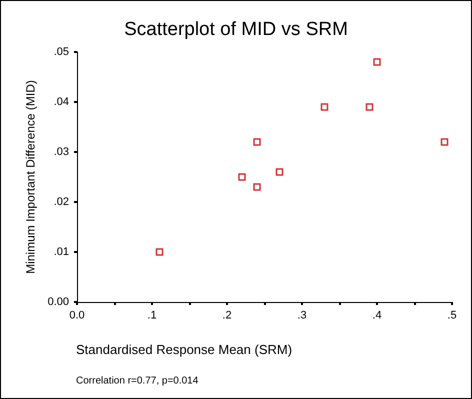 The image size is (472, 399). I want to click on text: Correlation r=0.77, p=0.014, so click(137, 381).